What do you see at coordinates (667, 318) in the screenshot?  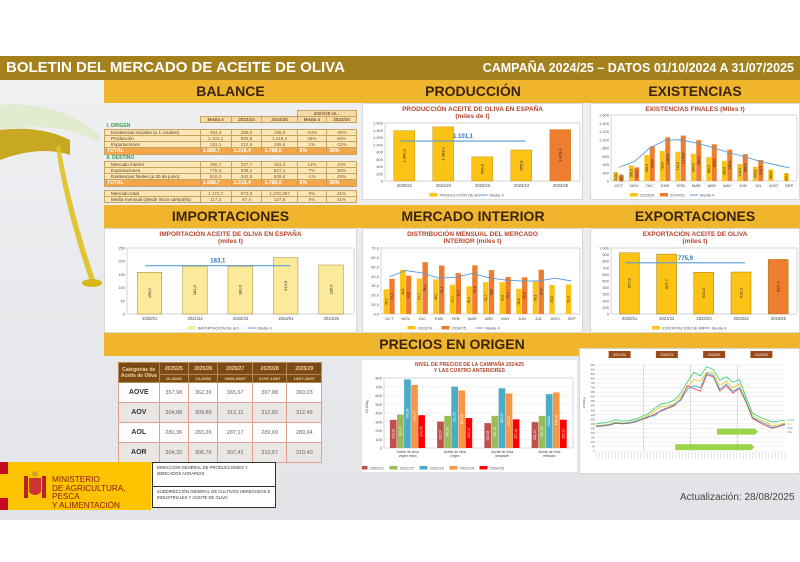 I see `x-tick-label: 2021/22` at bounding box center [667, 318].